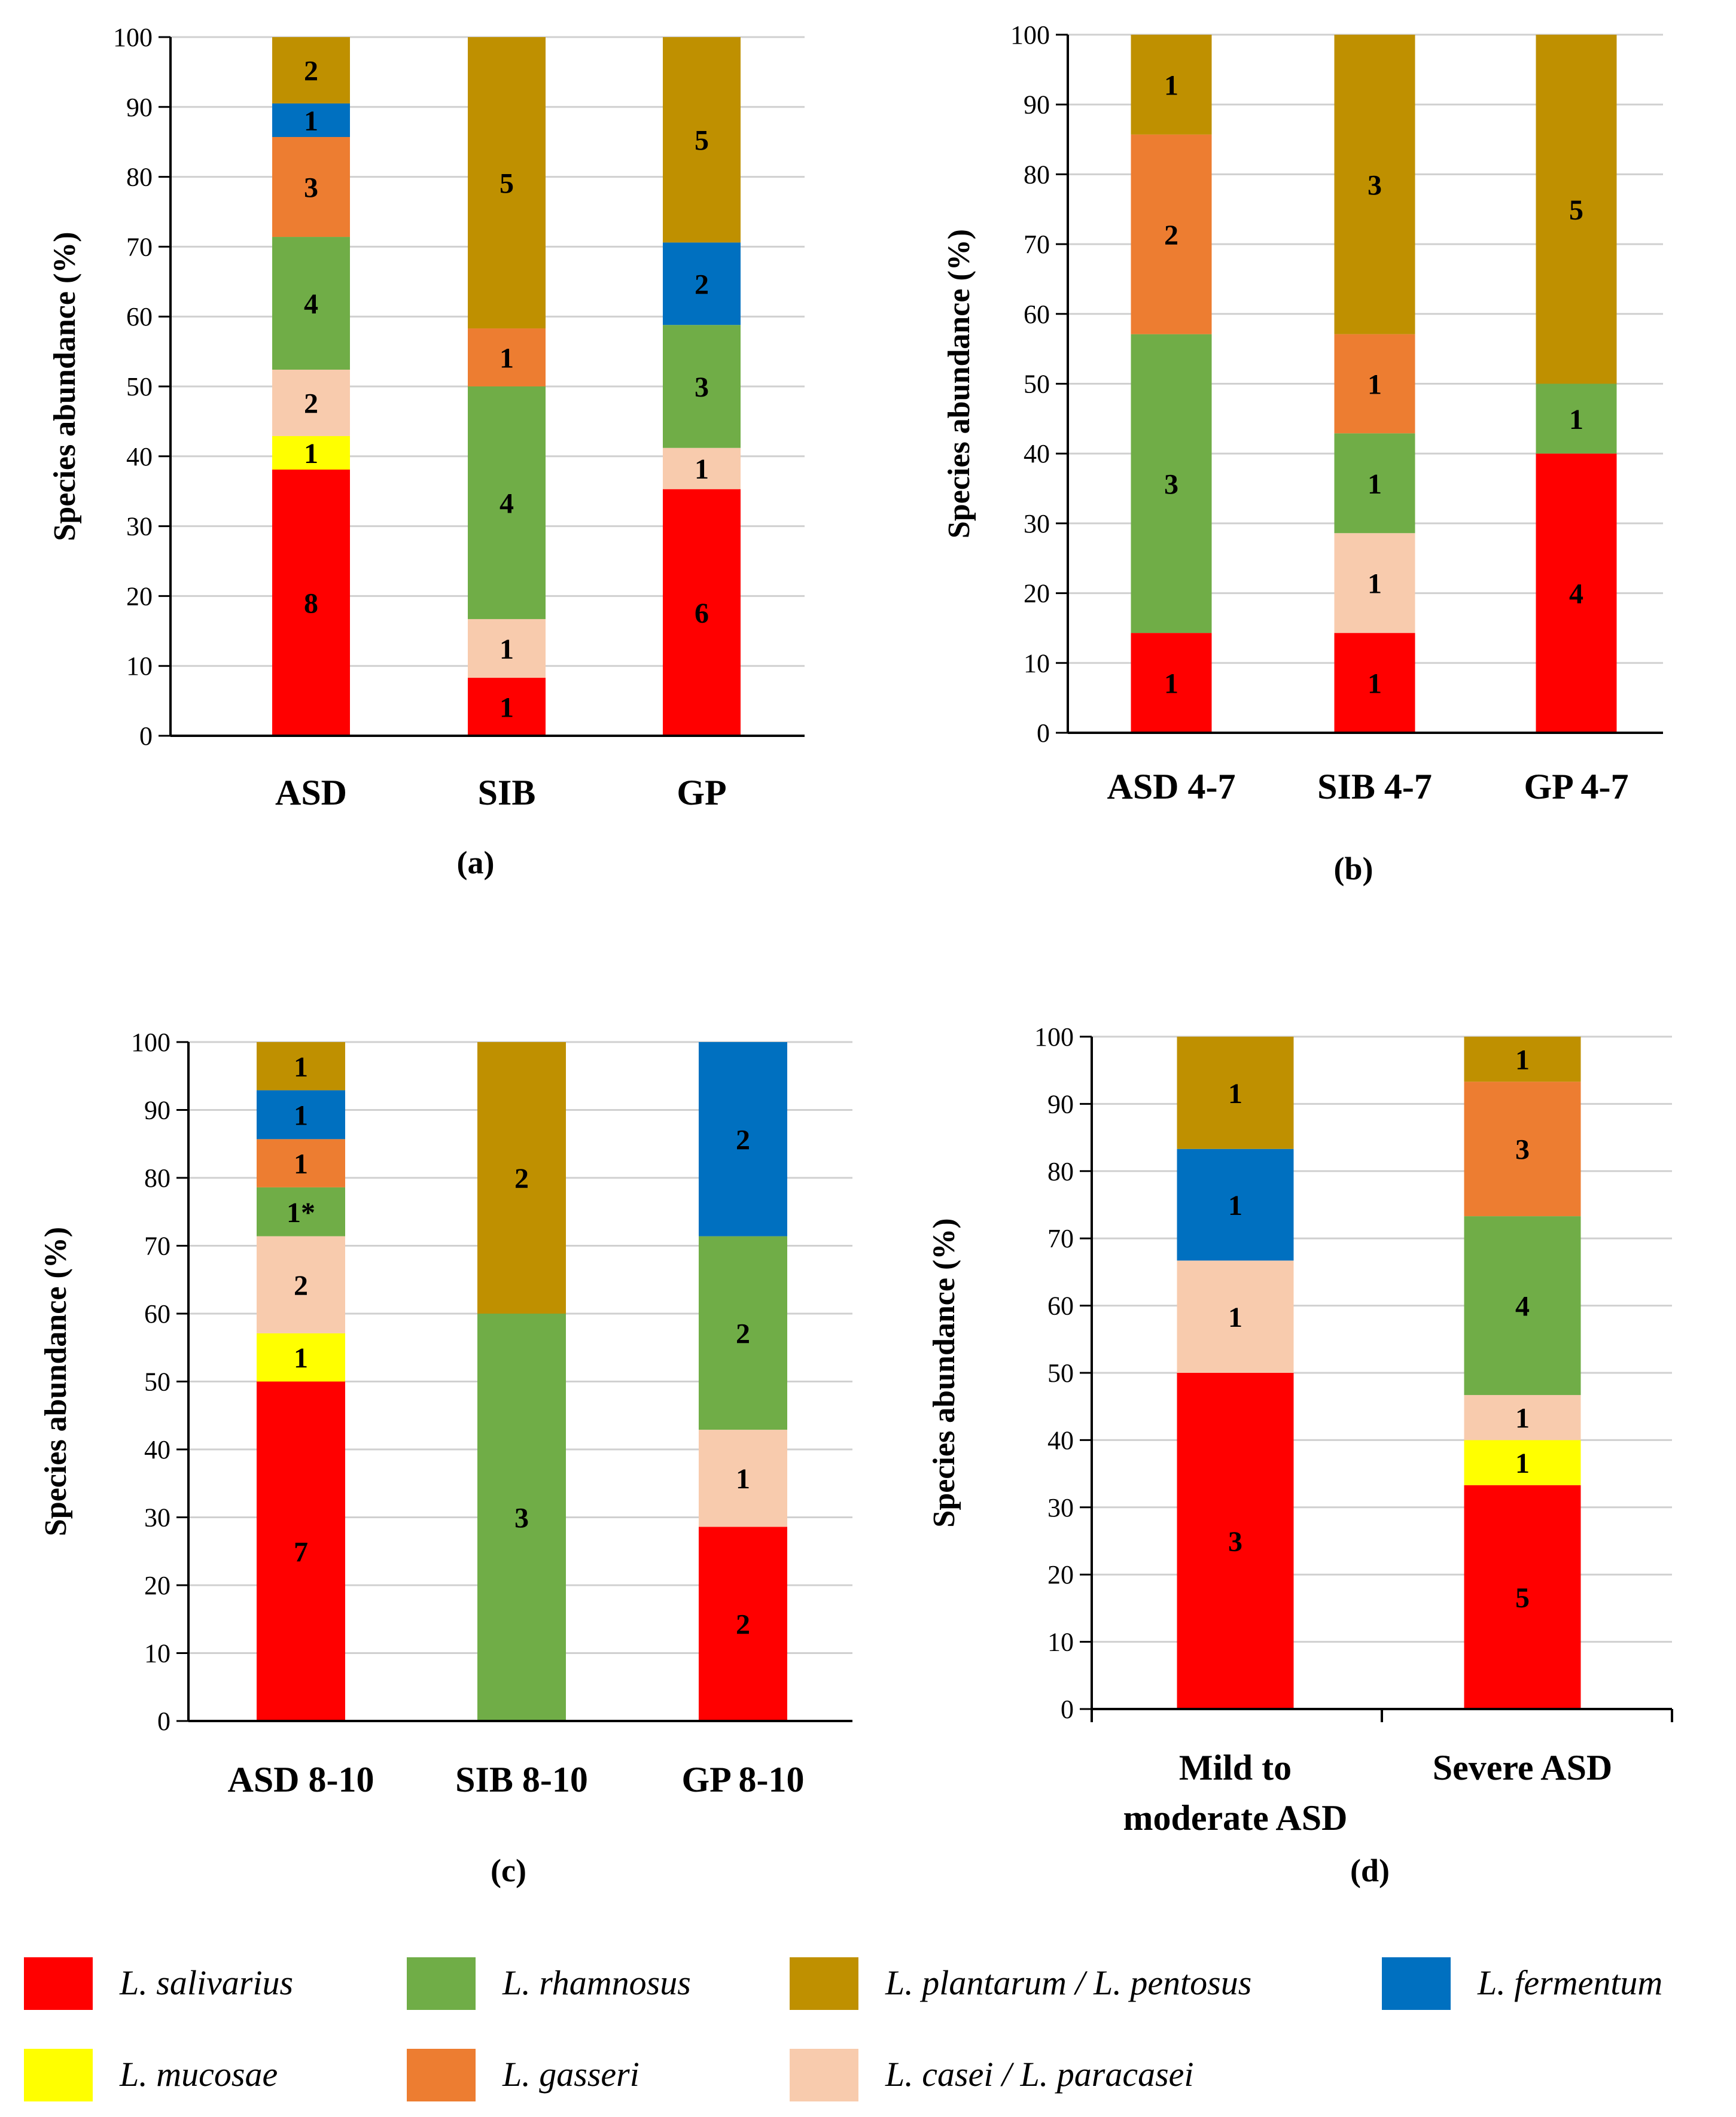 This screenshot has height=2117, width=1736. Describe the element at coordinates (1570, 1982) in the screenshot. I see `legend-label: L. fermentum` at that location.